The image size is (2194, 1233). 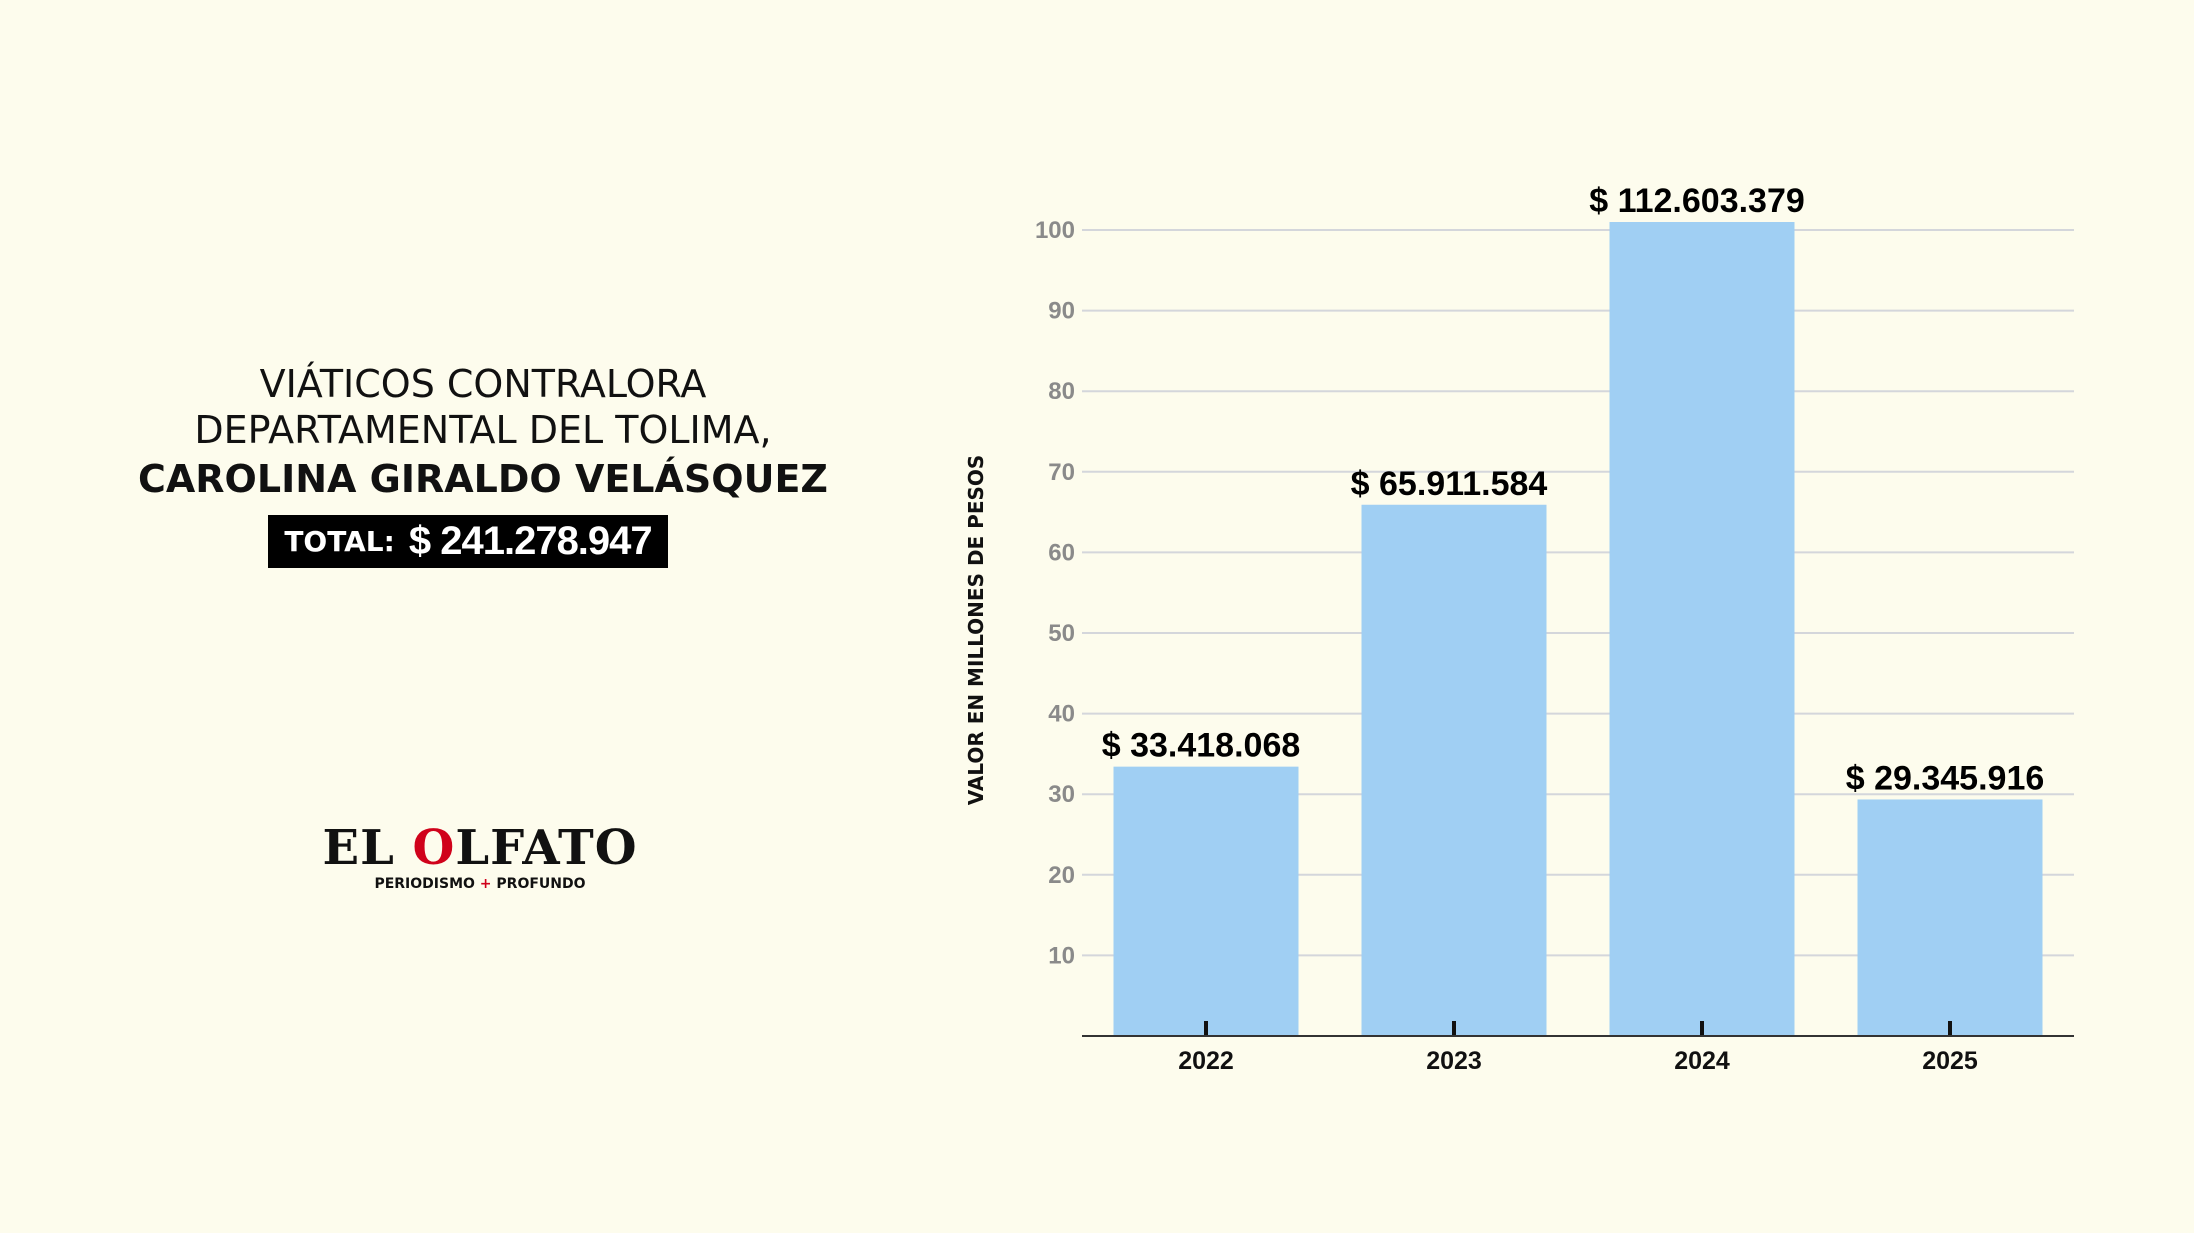 What do you see at coordinates (1061, 391) in the screenshot?
I see `y-tick-label: 80` at bounding box center [1061, 391].